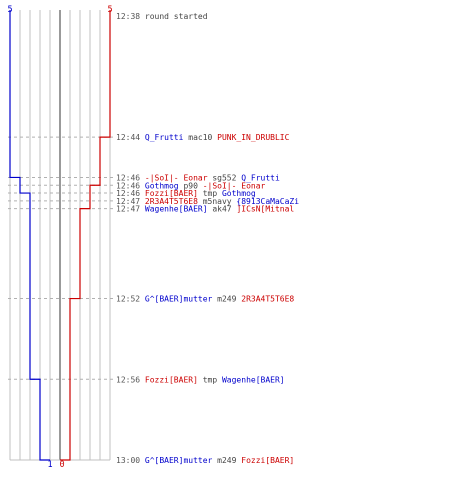 The image size is (450, 500). Describe the element at coordinates (29, 235) in the screenshot. I see `blue-team-line` at that location.